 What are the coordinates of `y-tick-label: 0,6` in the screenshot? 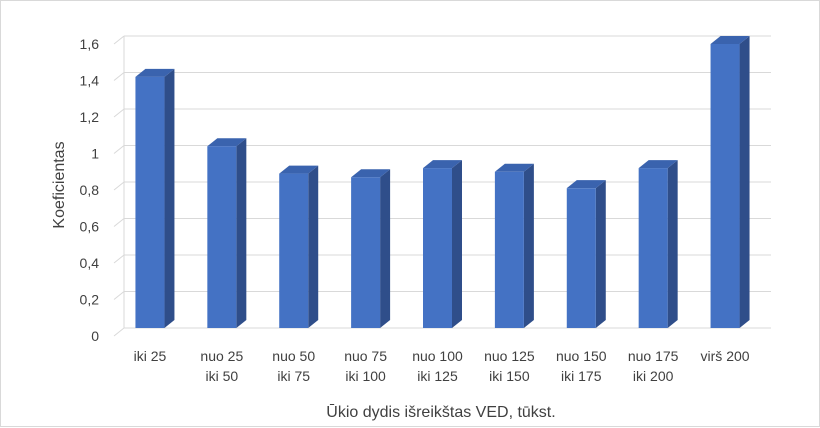 It's located at (90, 227).